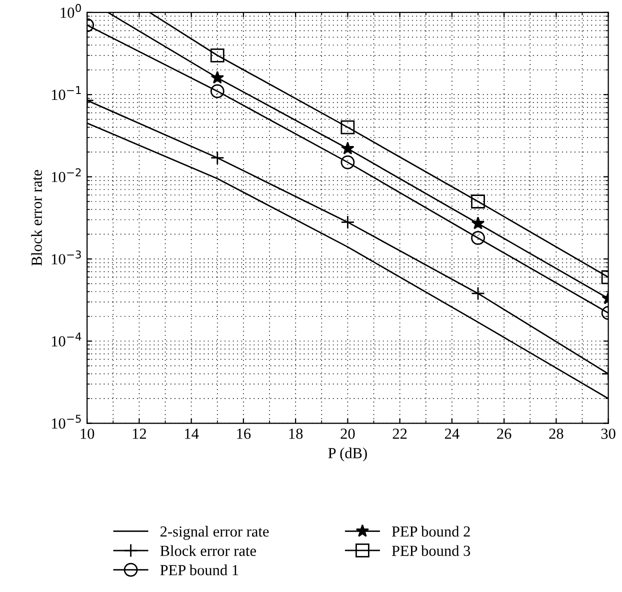  What do you see at coordinates (66, 421) in the screenshot?
I see `y-tick-label: 10$^{−5}$` at bounding box center [66, 421].